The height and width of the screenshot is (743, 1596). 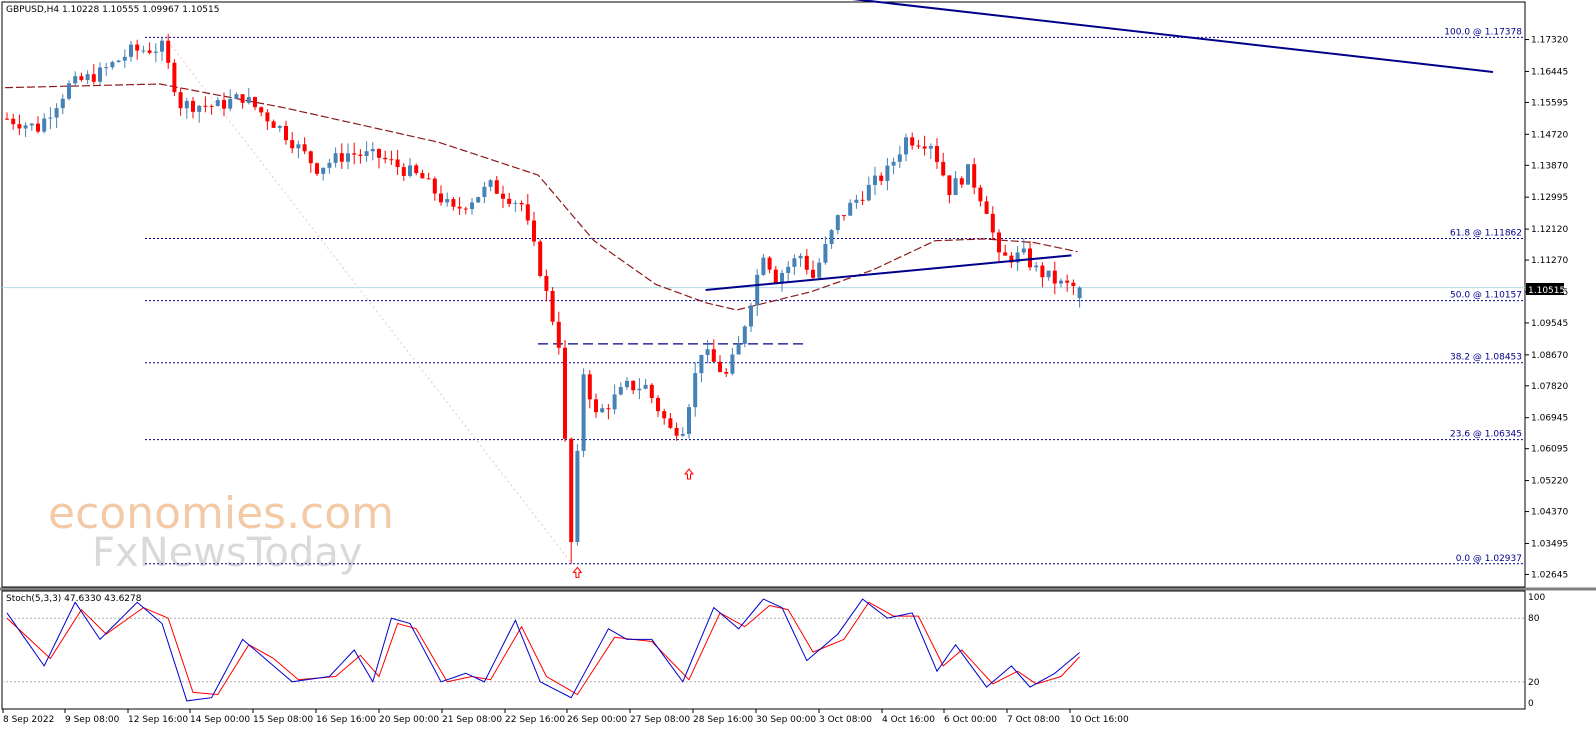 What do you see at coordinates (1549, 198) in the screenshot?
I see `price-tick-label: 1.12995` at bounding box center [1549, 198].